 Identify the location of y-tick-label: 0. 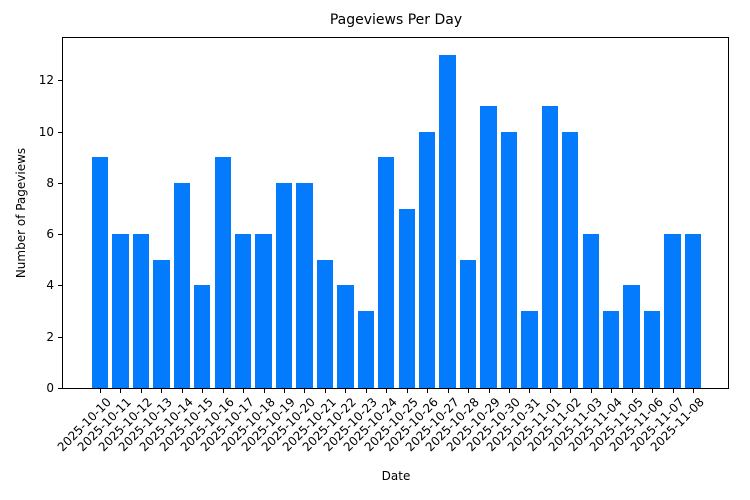
(50, 388).